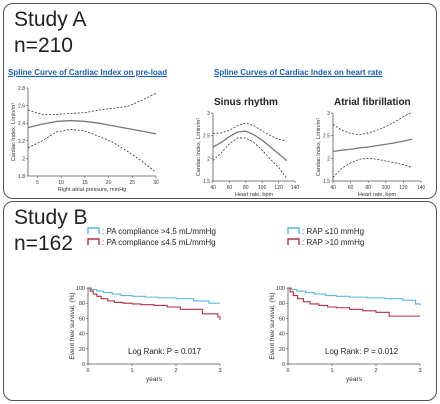 Image resolution: width=440 pixels, height=404 pixels. What do you see at coordinates (386, 188) in the screenshot?
I see `af-x-tick-label: 100` at bounding box center [386, 188].